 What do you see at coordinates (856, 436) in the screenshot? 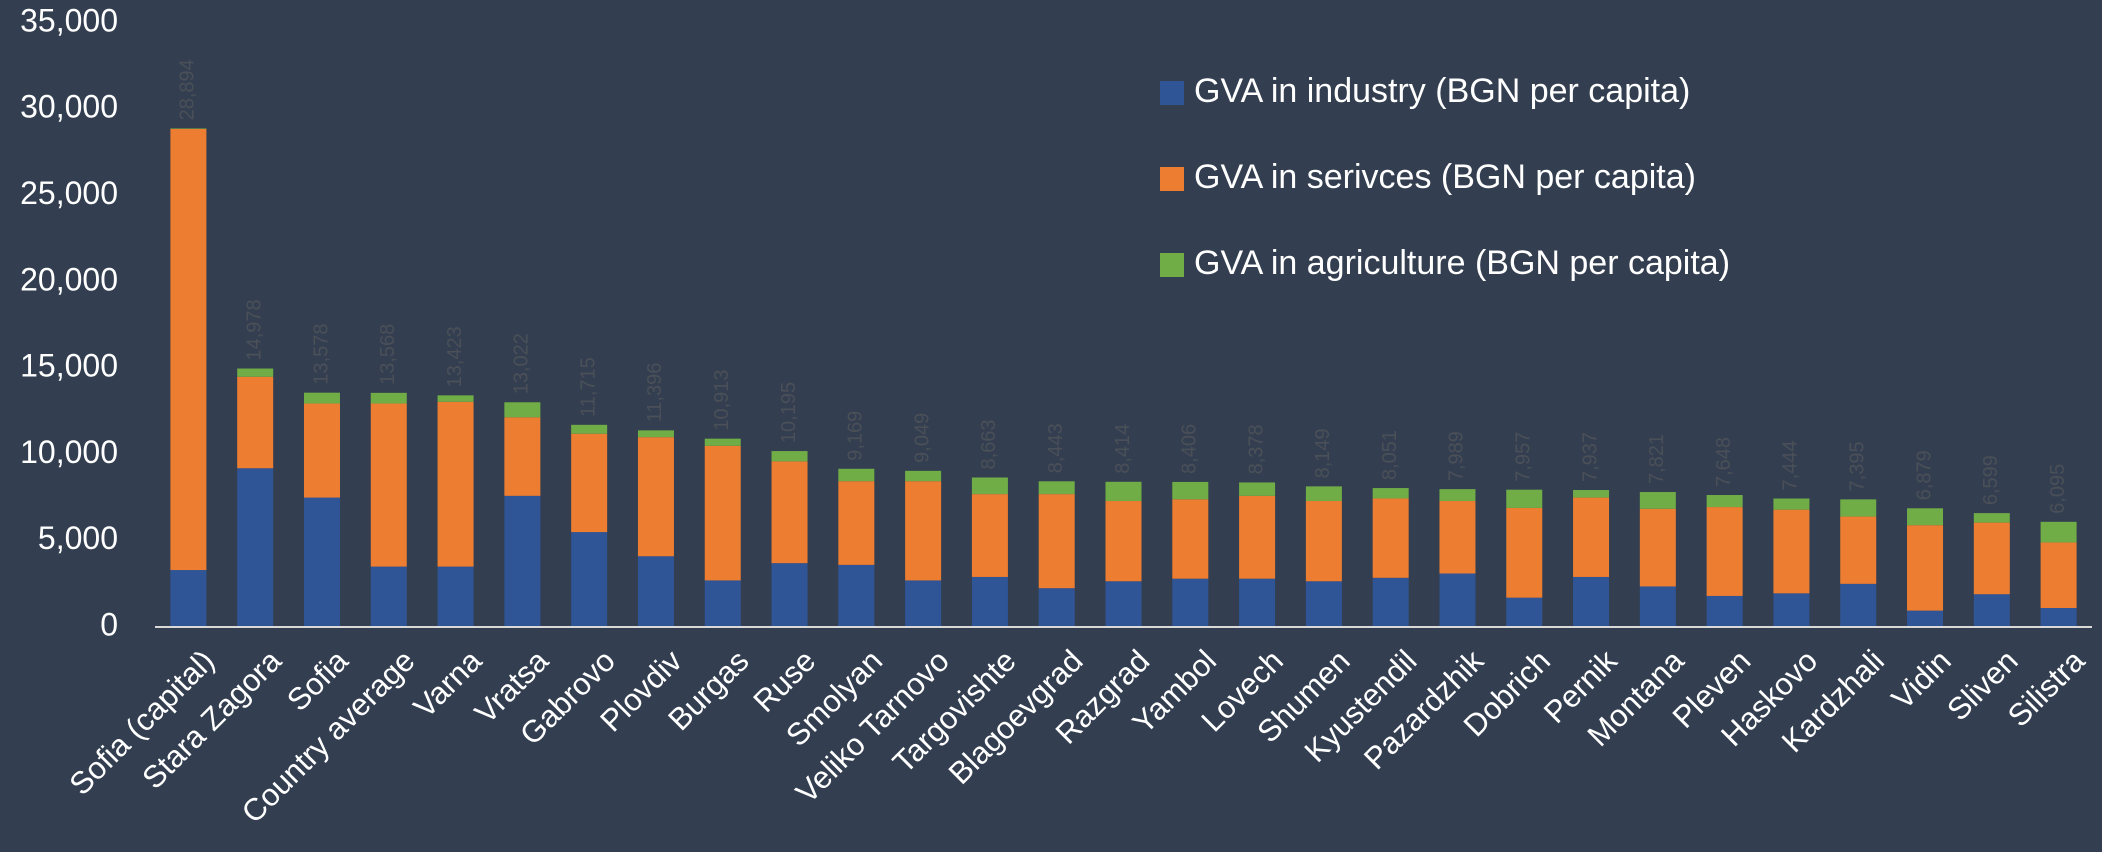
I see `total-label: 9,169` at bounding box center [856, 436].